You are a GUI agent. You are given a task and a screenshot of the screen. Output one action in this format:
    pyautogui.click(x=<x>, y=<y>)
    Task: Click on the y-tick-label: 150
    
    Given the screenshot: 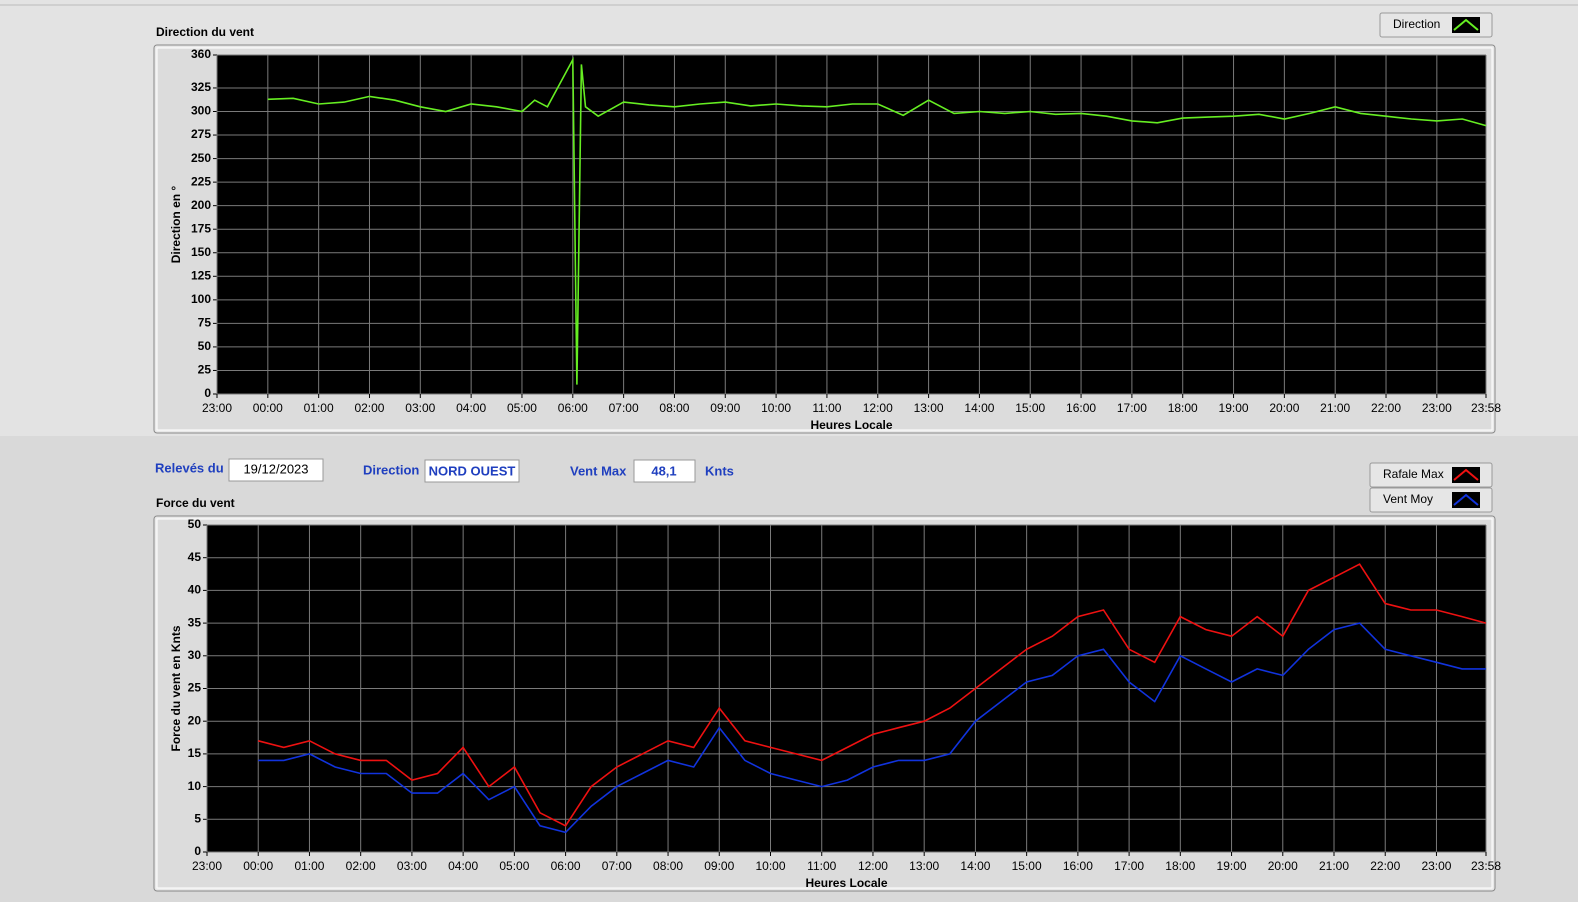 What is the action you would take?
    pyautogui.click(x=201, y=252)
    